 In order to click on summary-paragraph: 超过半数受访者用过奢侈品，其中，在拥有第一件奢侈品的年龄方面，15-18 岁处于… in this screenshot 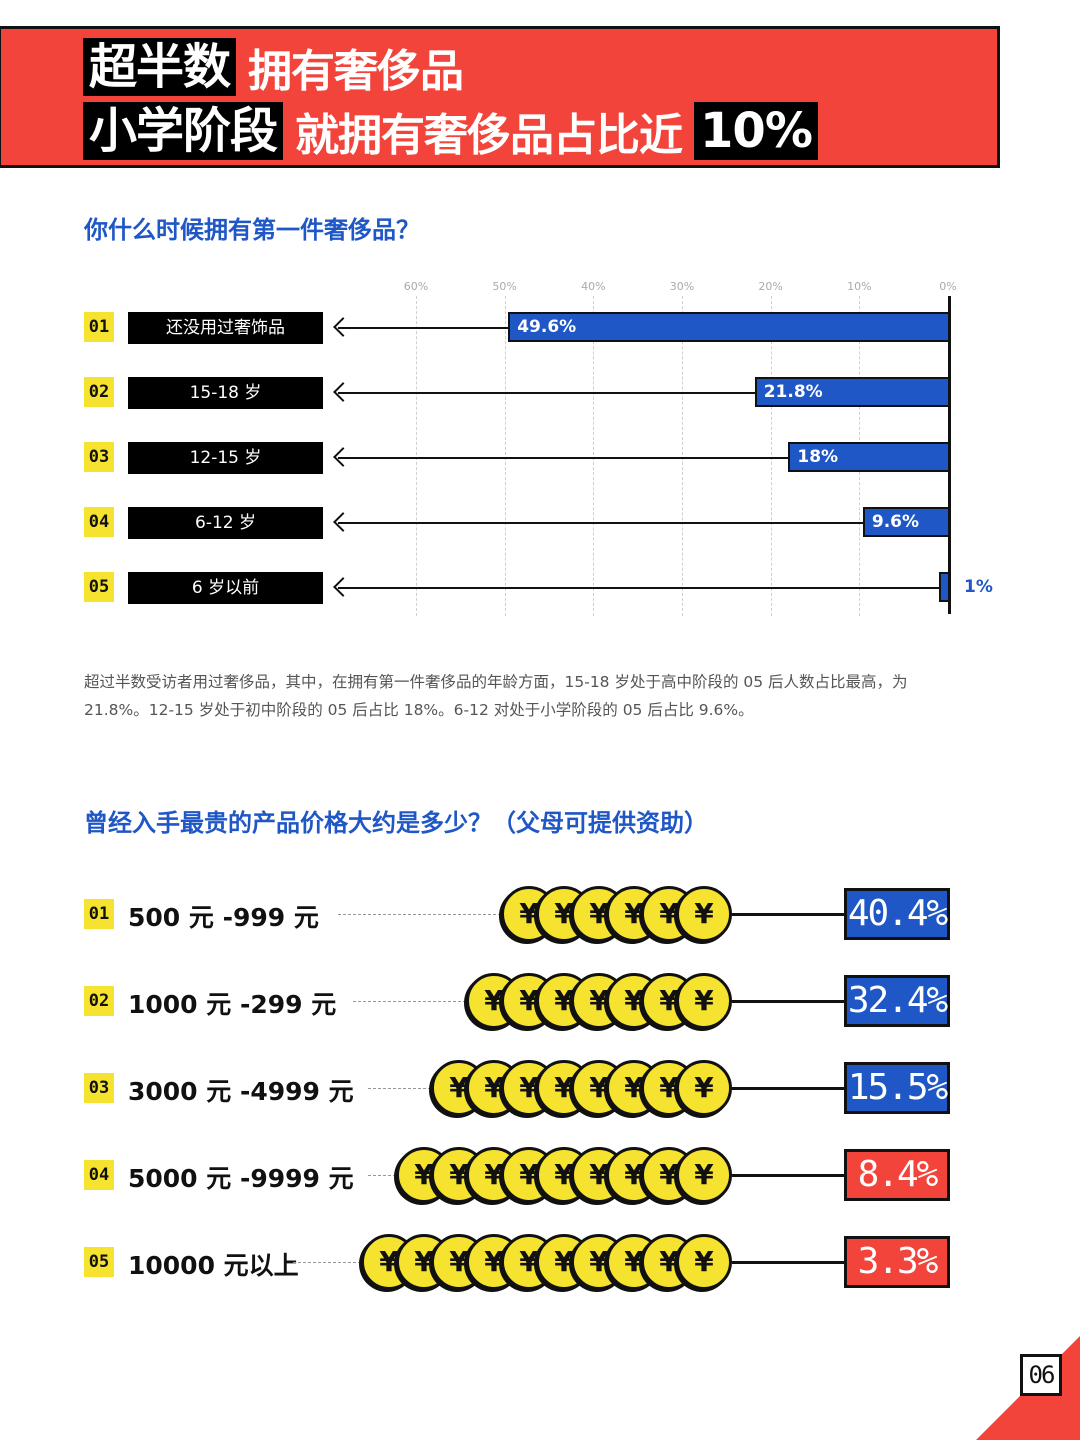, I will do `click(496, 696)`.